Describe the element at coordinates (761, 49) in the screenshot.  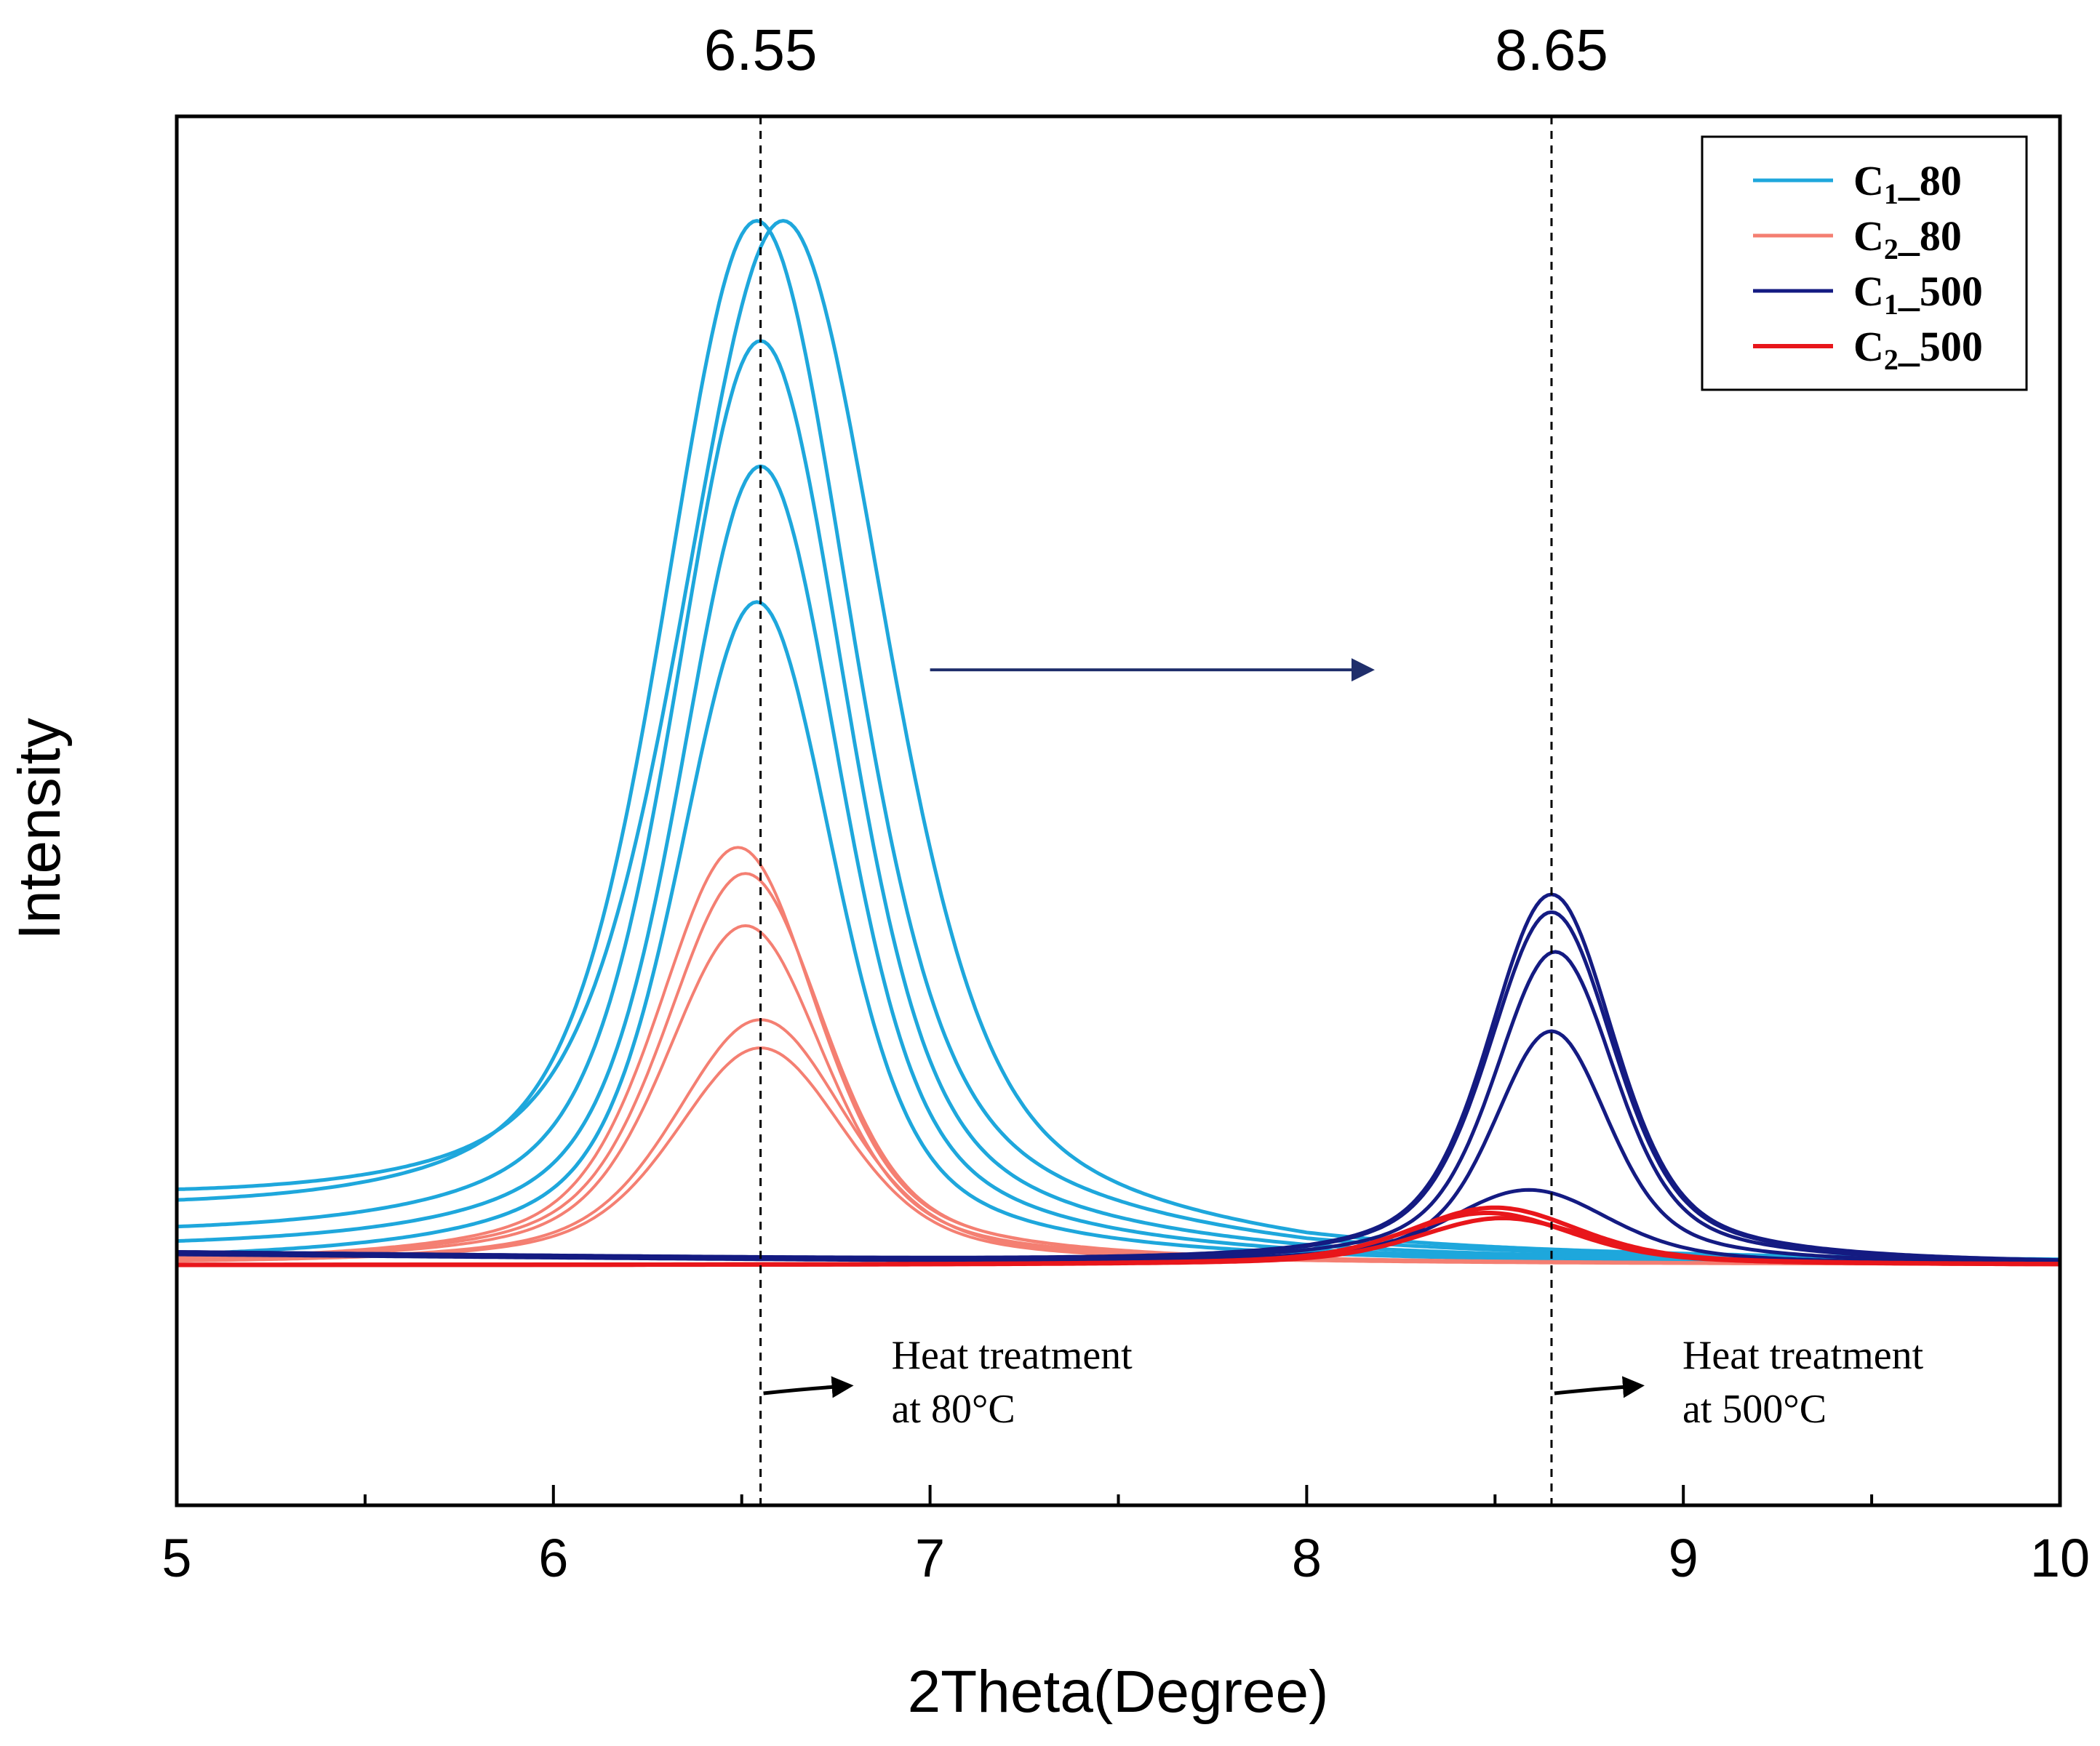
I see `reference-line-label: 6.55` at that location.